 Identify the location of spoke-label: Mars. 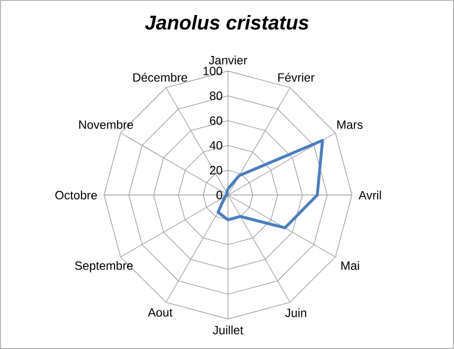
(350, 124).